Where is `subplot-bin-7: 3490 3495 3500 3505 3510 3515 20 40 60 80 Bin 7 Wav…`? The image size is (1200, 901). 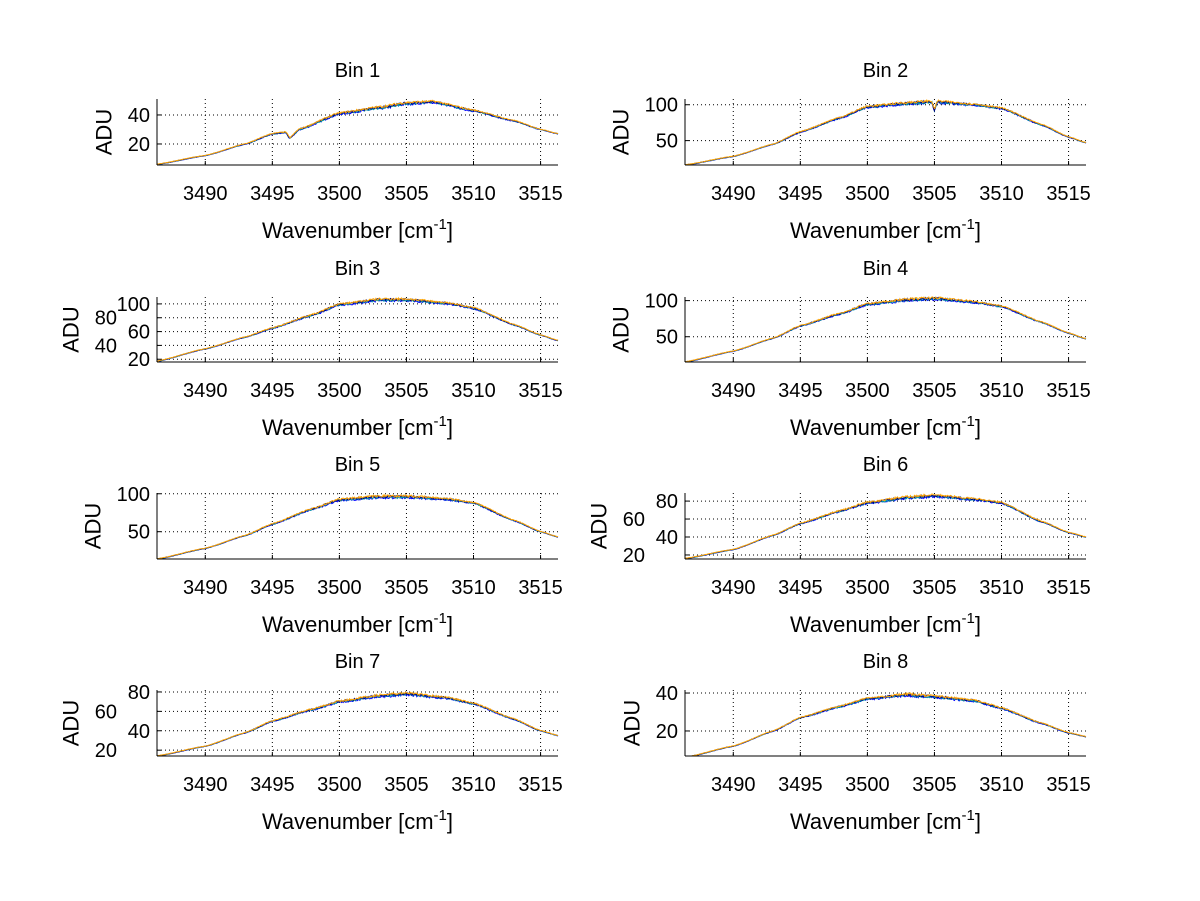
subplot-bin-7: 3490 3495 3500 3505 3510 3515 20 40 60 80 Bin 7 Wav… is located at coordinates (311, 742).